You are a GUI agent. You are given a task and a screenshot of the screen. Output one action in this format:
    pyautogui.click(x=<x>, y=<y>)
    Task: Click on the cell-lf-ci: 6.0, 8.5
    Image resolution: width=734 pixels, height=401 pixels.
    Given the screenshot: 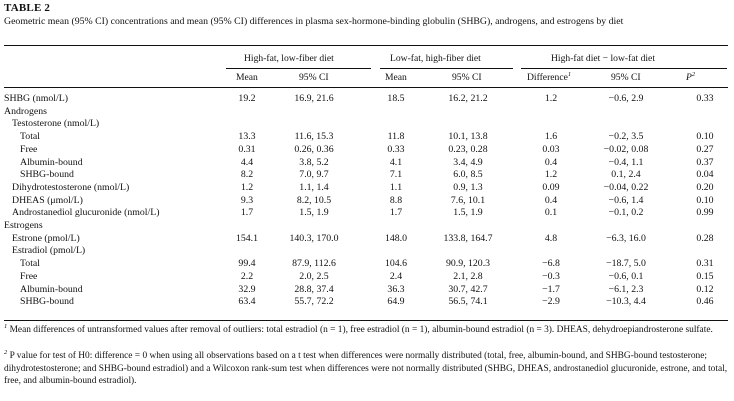 What is the action you would take?
    pyautogui.click(x=468, y=175)
    